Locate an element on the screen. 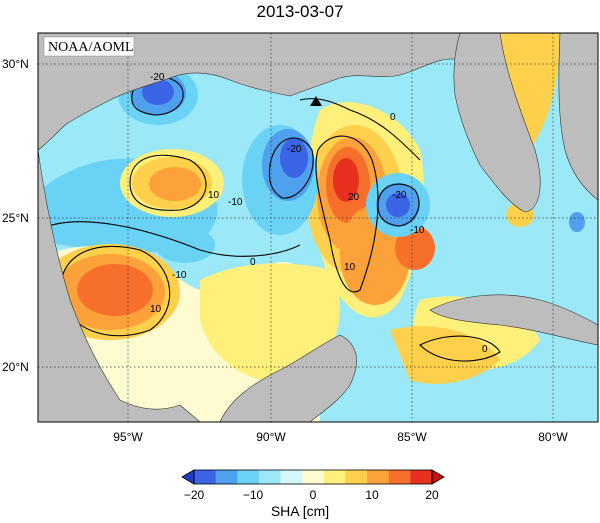 Image resolution: width=600 pixels, height=523 pixels. lat-label: 25°N is located at coordinates (15, 218).